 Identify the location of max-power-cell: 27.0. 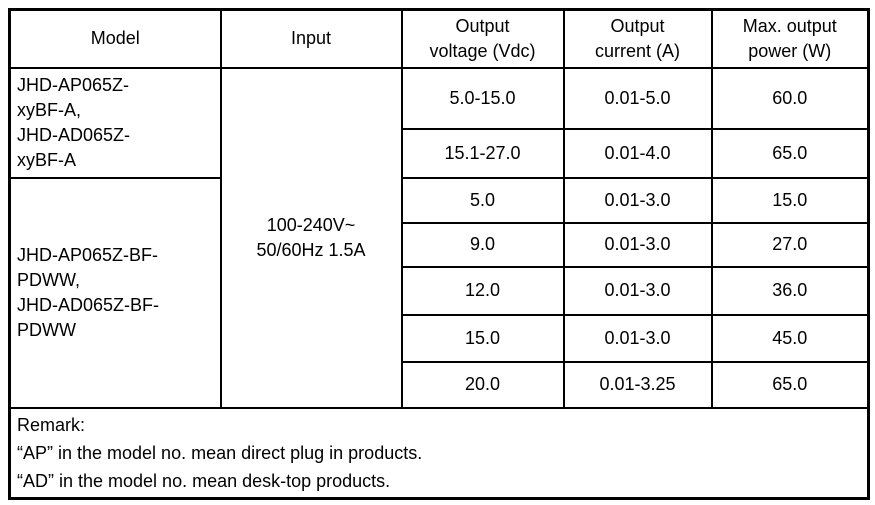
(790, 244).